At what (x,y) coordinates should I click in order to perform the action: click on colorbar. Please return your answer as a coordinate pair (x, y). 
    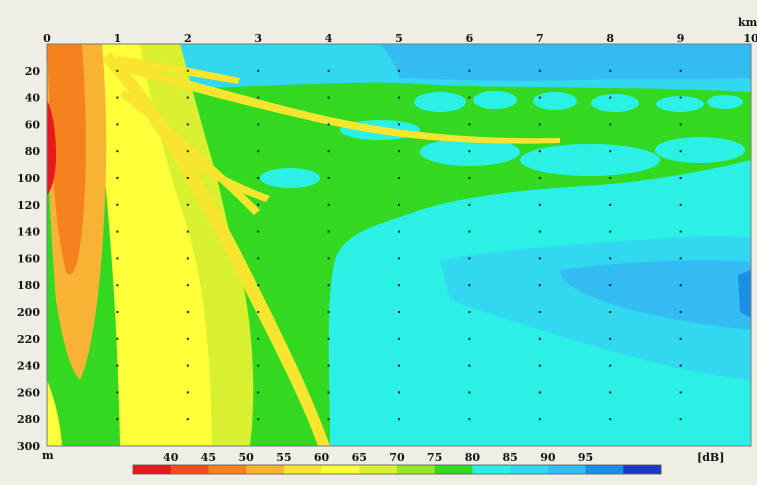
    Looking at the image, I should click on (397, 469).